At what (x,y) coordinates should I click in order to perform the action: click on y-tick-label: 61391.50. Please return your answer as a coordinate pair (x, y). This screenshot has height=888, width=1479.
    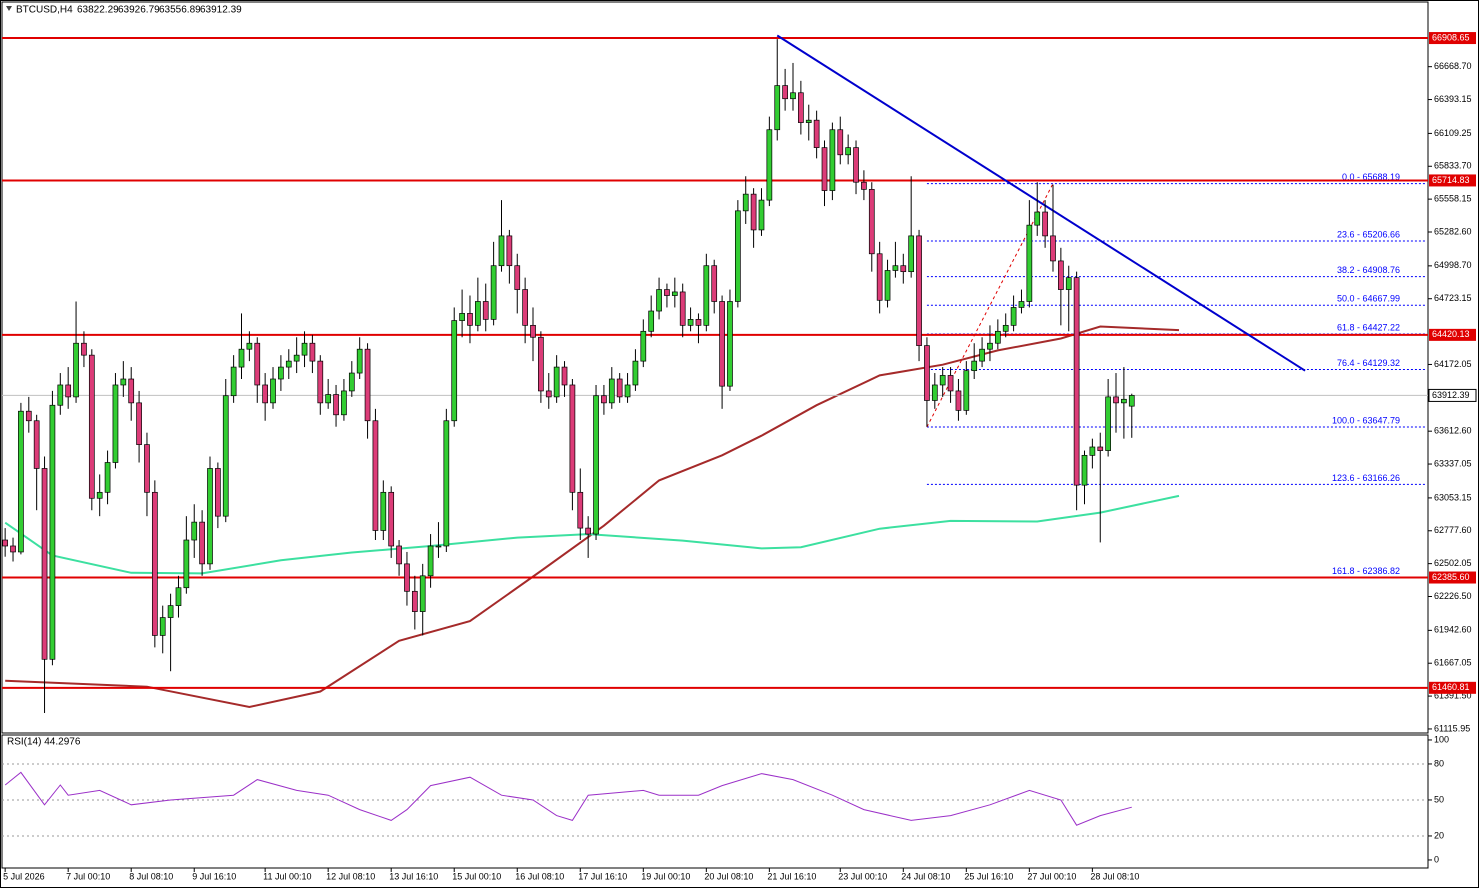
    Looking at the image, I should click on (1453, 695).